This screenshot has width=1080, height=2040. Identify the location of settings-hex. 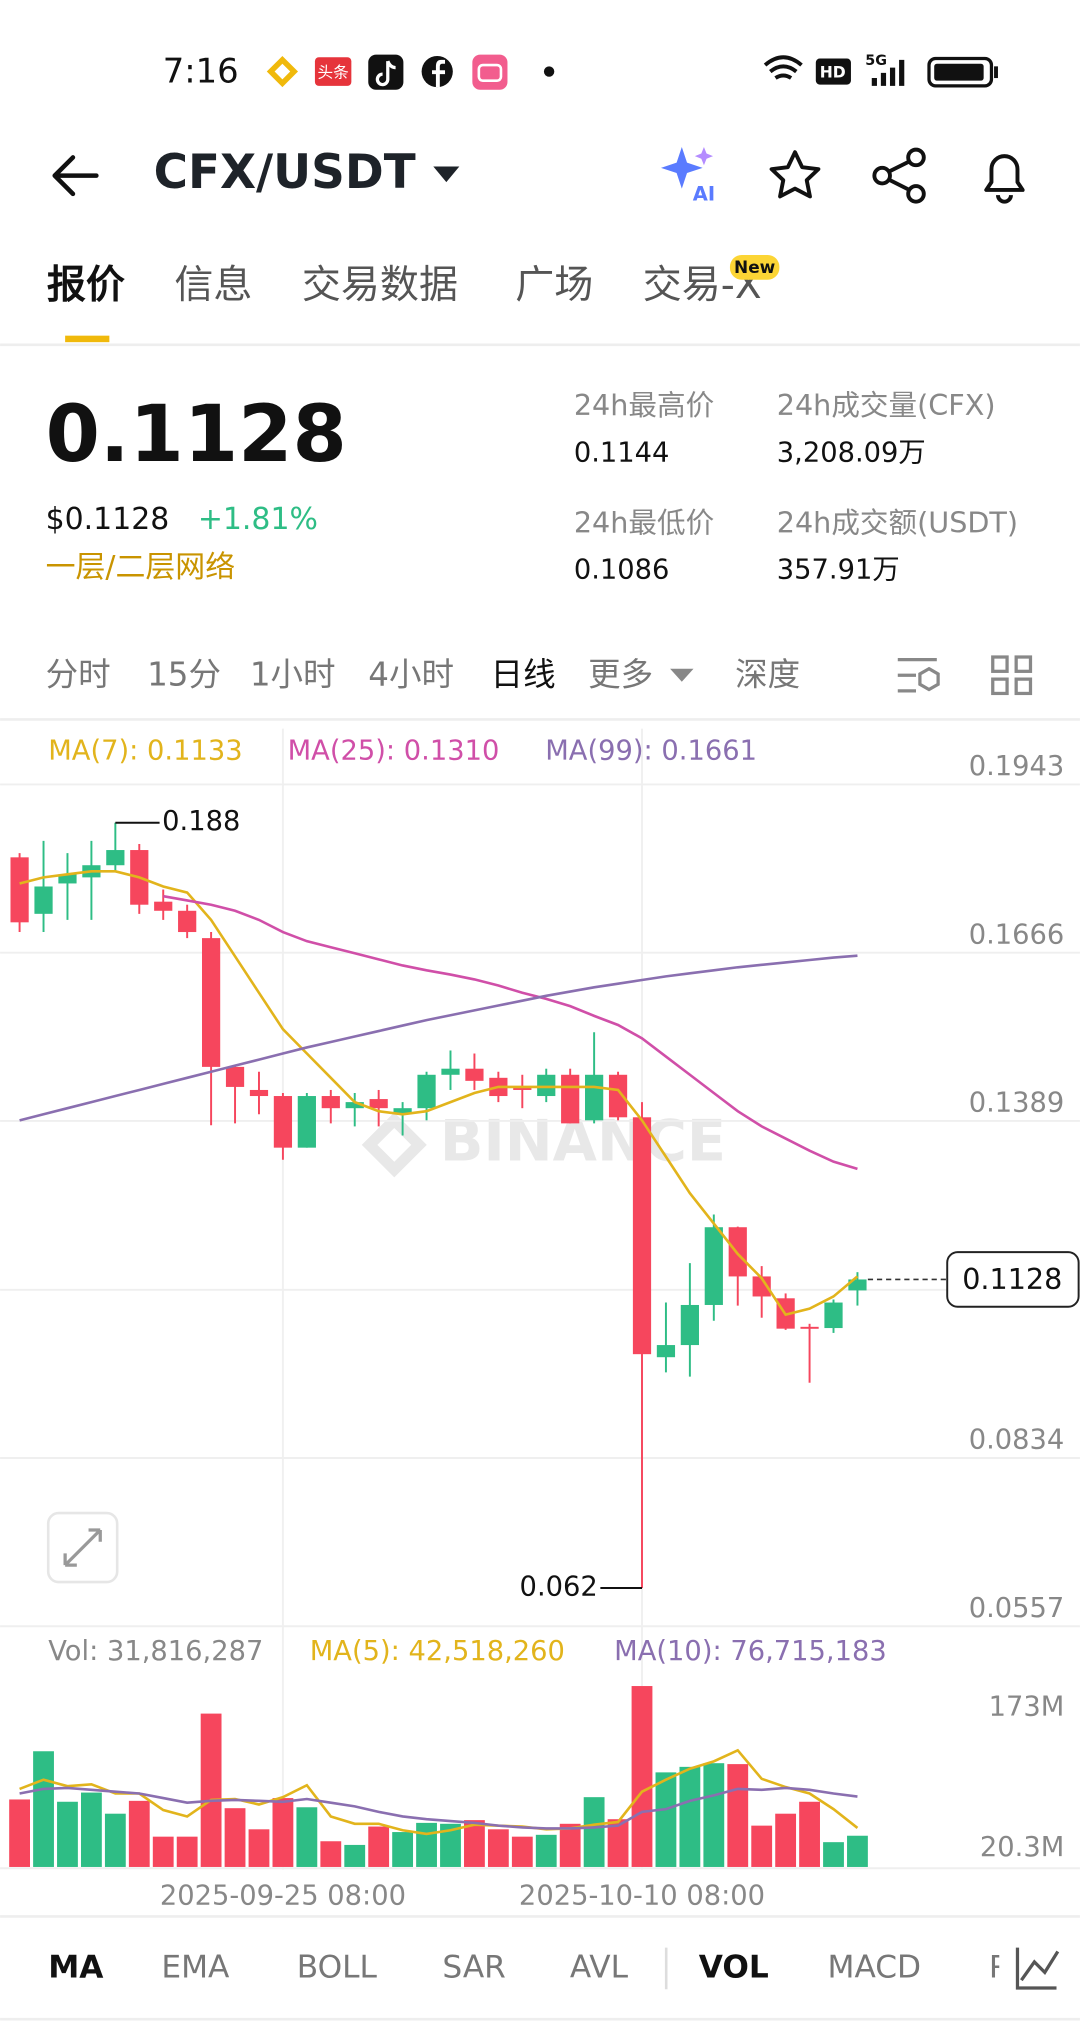
(929, 679).